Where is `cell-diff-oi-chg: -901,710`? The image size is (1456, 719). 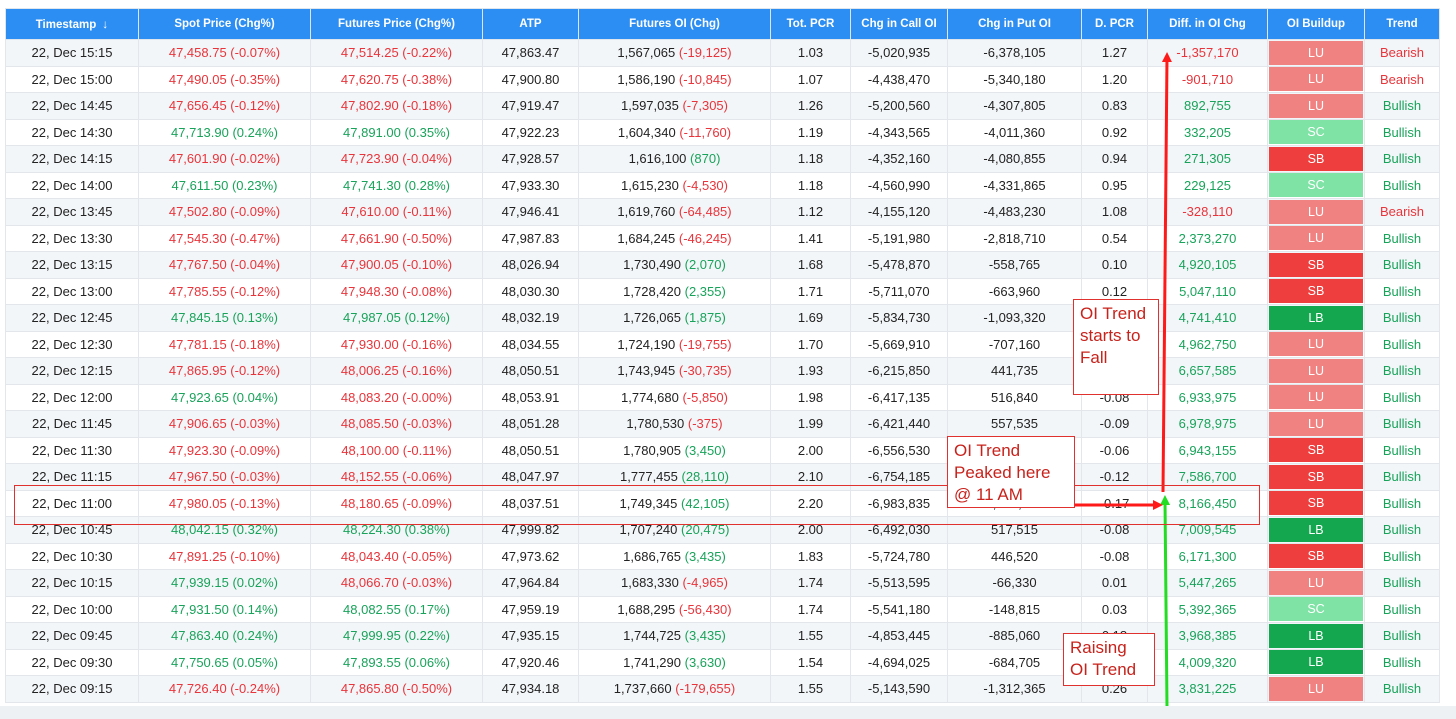
cell-diff-oi-chg: -901,710 is located at coordinates (1207, 79).